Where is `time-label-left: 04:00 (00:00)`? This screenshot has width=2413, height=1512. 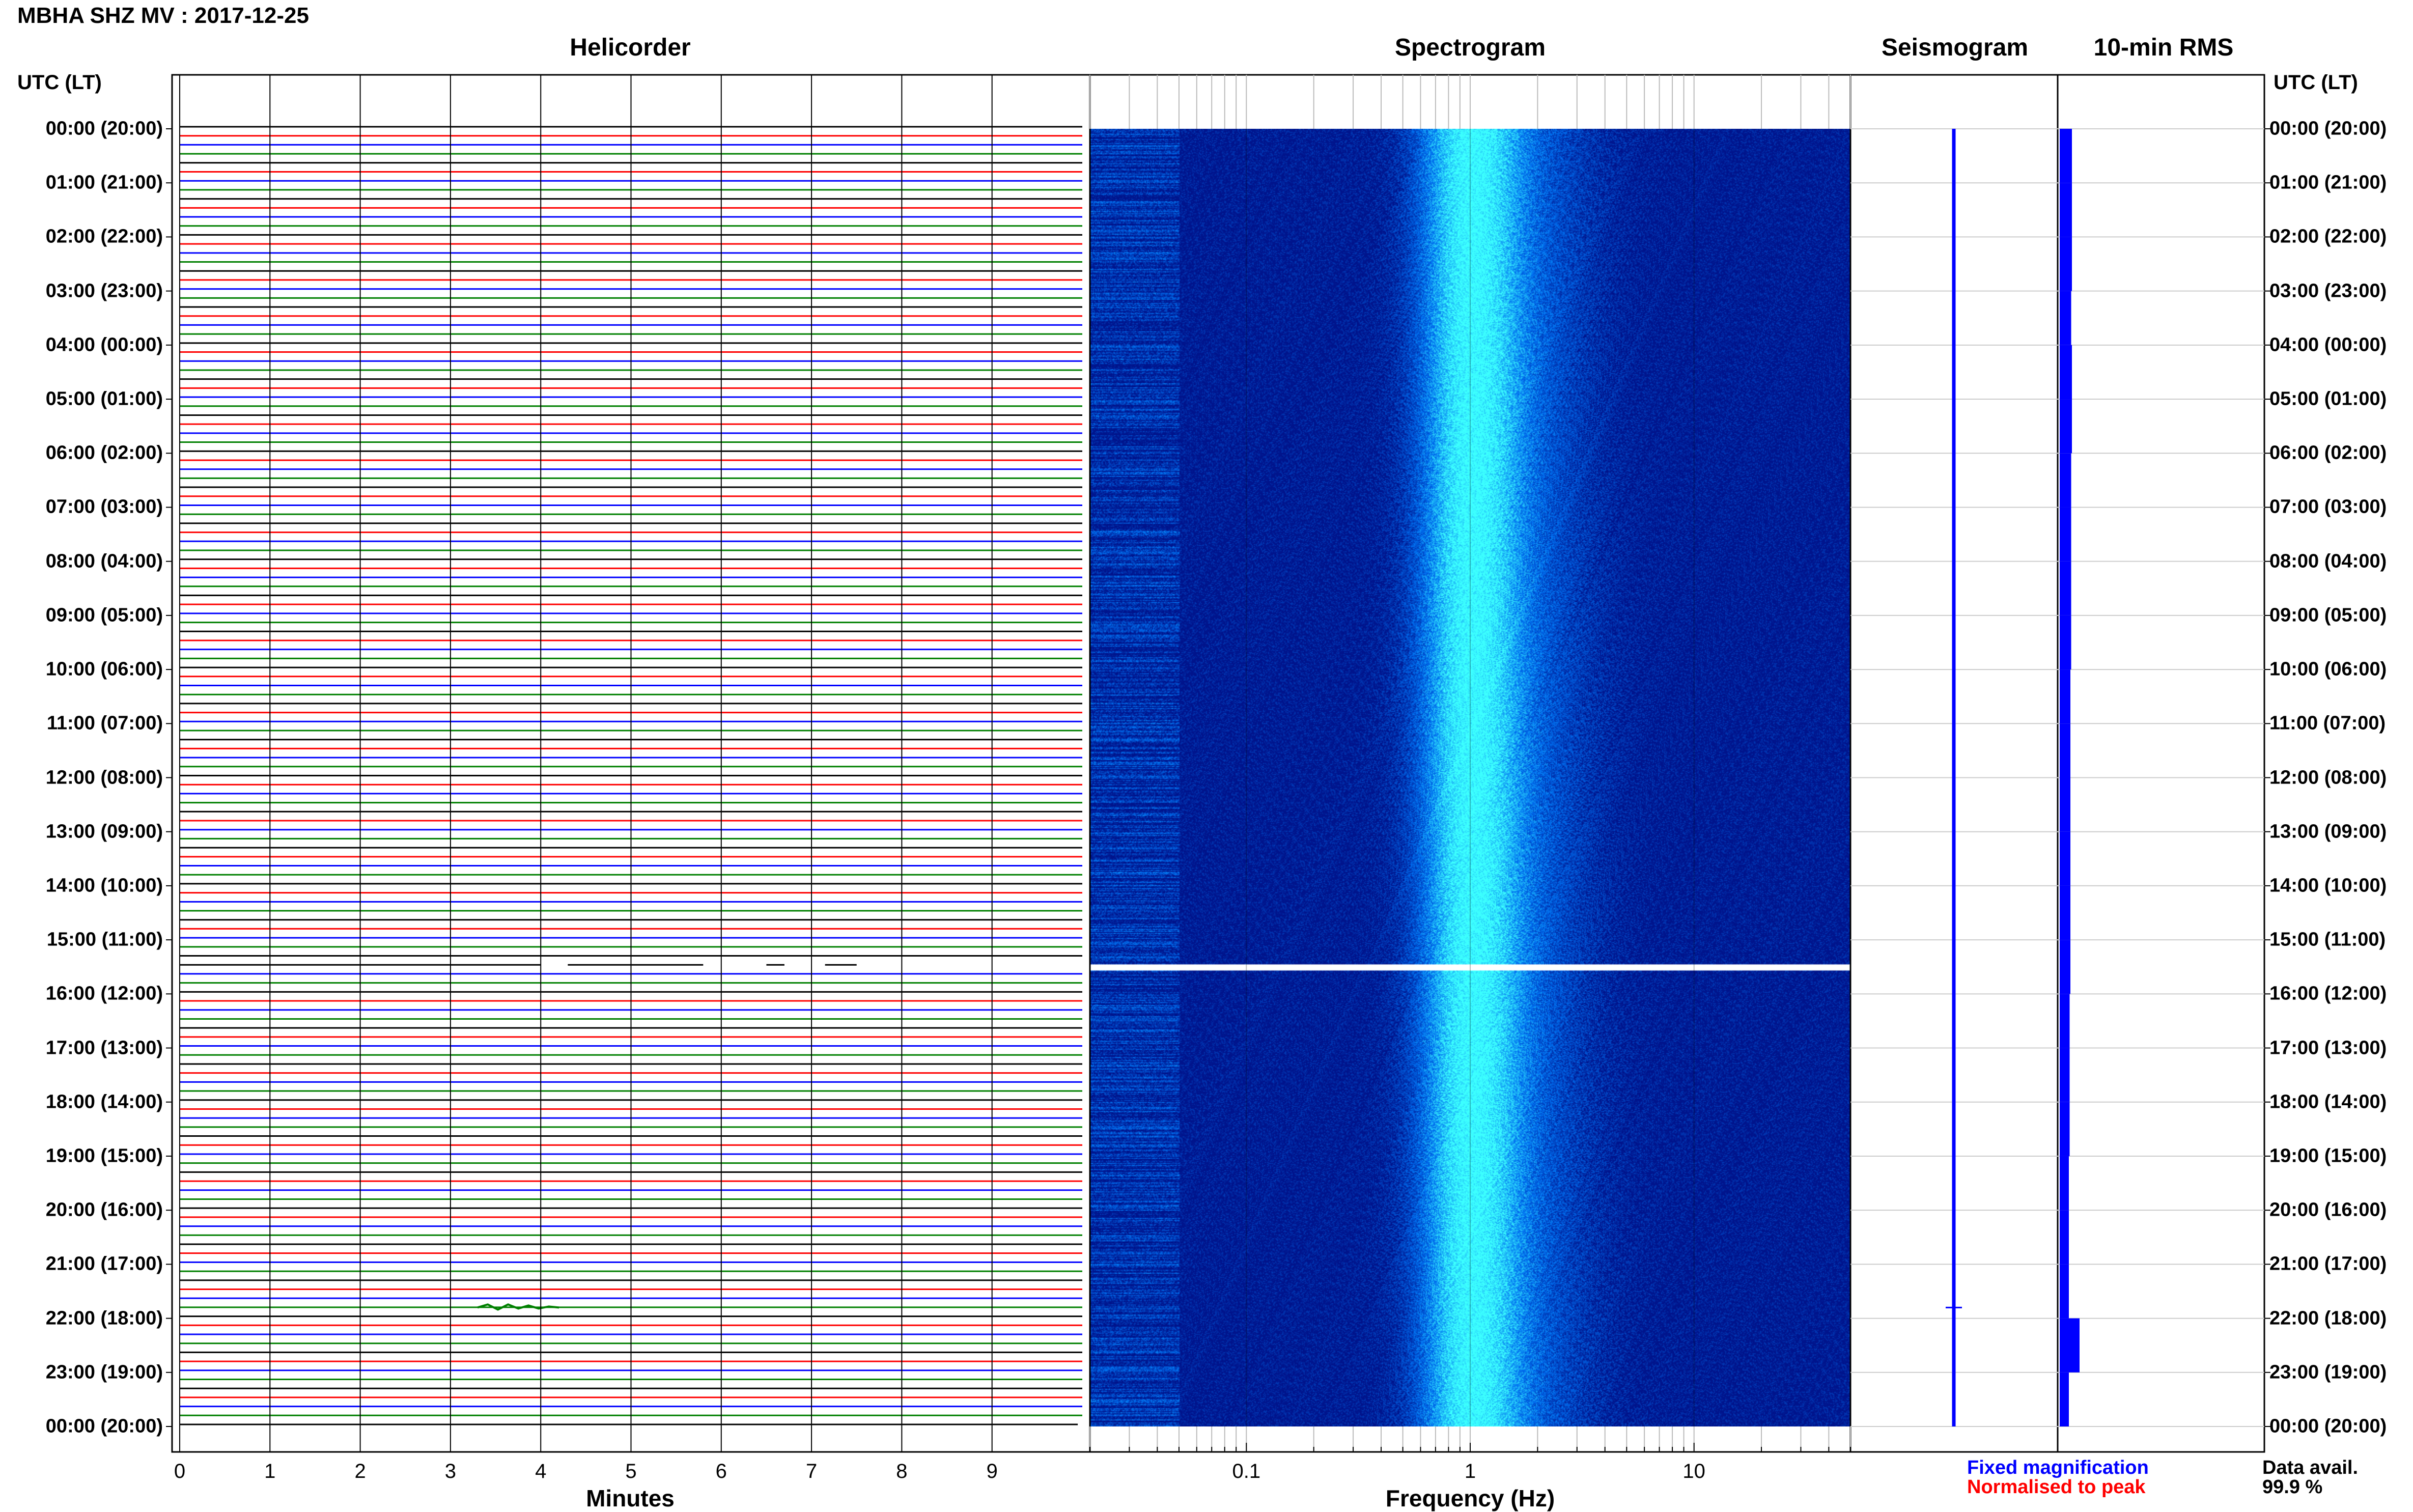
time-label-left: 04:00 (00:00) is located at coordinates (104, 345).